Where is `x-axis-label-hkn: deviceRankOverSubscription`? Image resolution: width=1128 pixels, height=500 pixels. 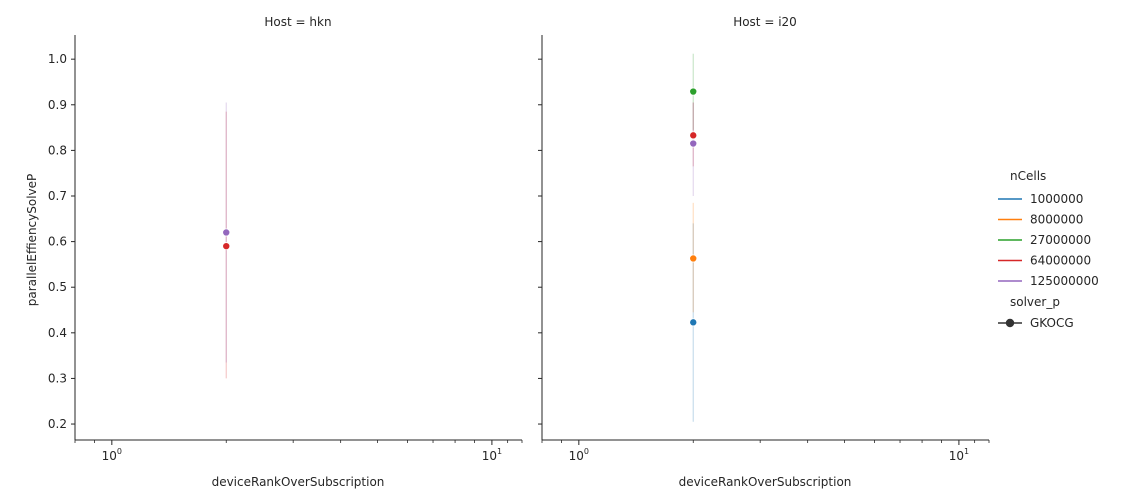
x-axis-label-hkn: deviceRankOverSubscription is located at coordinates (298, 482).